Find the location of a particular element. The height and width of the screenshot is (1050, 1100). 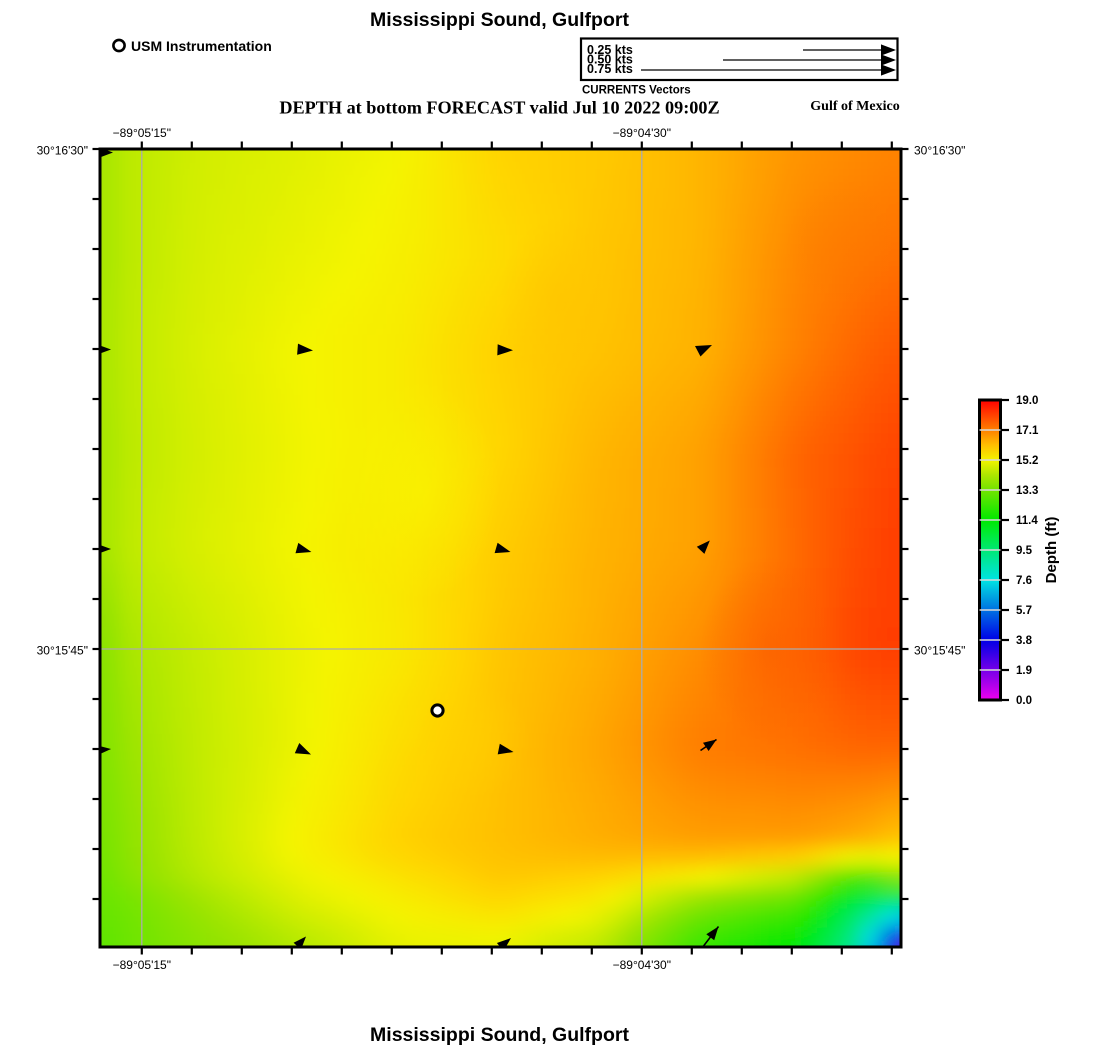

svg-text: 9.5 is located at coordinates (1024, 551).